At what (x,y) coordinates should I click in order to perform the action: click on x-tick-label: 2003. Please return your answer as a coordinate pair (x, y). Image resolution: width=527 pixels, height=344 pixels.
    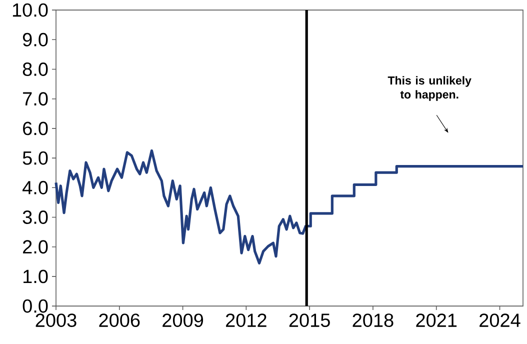
    Looking at the image, I should click on (56, 321).